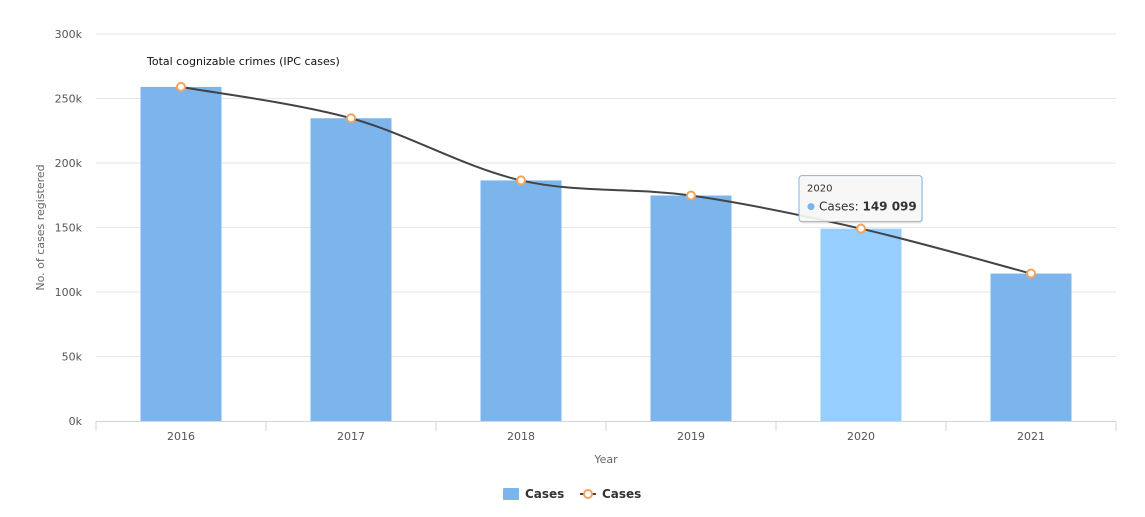 The height and width of the screenshot is (517, 1145). I want to click on tooltip-value: Cases: 149 099, so click(868, 207).